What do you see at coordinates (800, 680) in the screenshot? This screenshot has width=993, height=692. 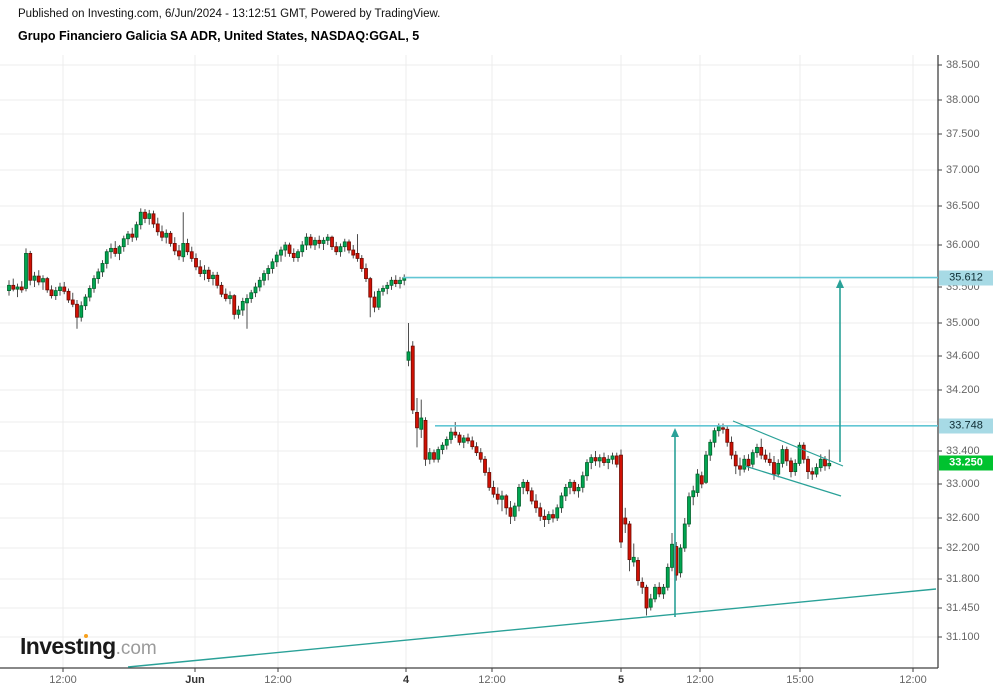 I see `time-tick-label: 15:00` at bounding box center [800, 680].